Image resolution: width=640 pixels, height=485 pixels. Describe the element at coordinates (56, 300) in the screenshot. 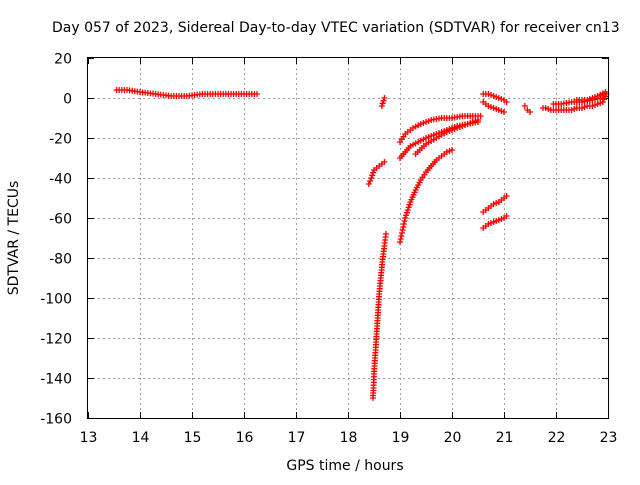

I see `y-tick-label: -100` at that location.